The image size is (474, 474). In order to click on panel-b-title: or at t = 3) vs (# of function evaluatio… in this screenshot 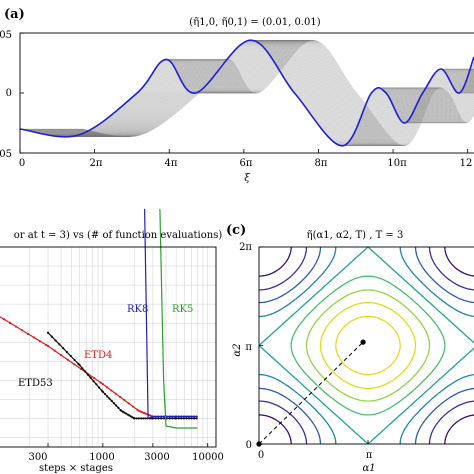, I will do `click(118, 235)`.